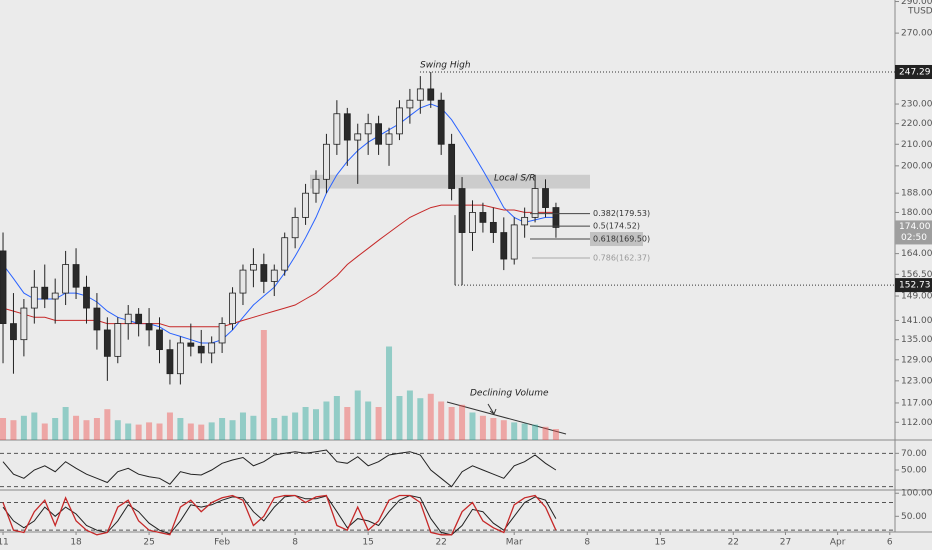  What do you see at coordinates (733, 543) in the screenshot?
I see `x-tick-label: 22` at bounding box center [733, 543].